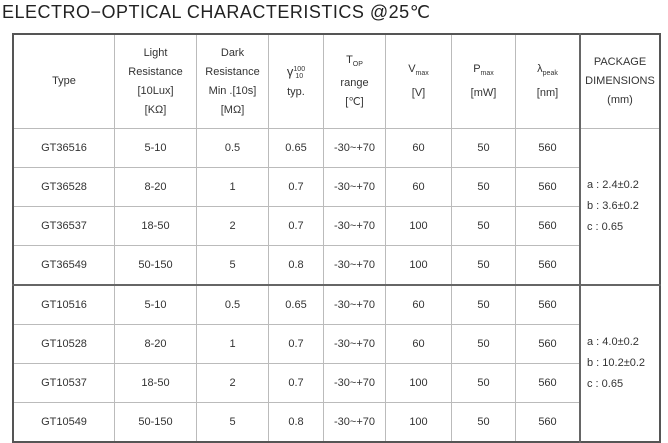 This screenshot has width=668, height=443. What do you see at coordinates (63, 187) in the screenshot?
I see `table-cell: GT36528` at bounding box center [63, 187].